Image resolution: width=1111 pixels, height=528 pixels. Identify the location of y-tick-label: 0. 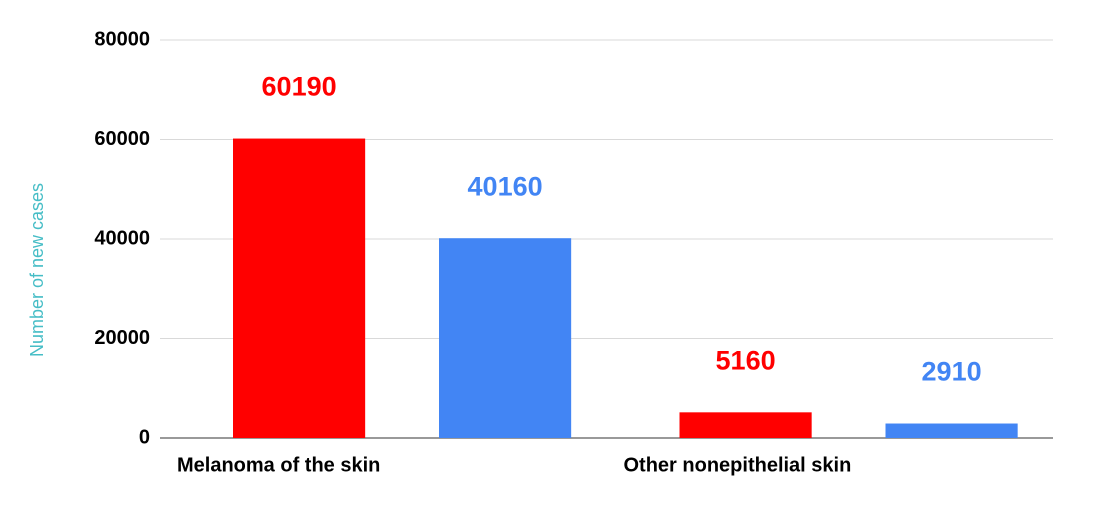
(144, 437).